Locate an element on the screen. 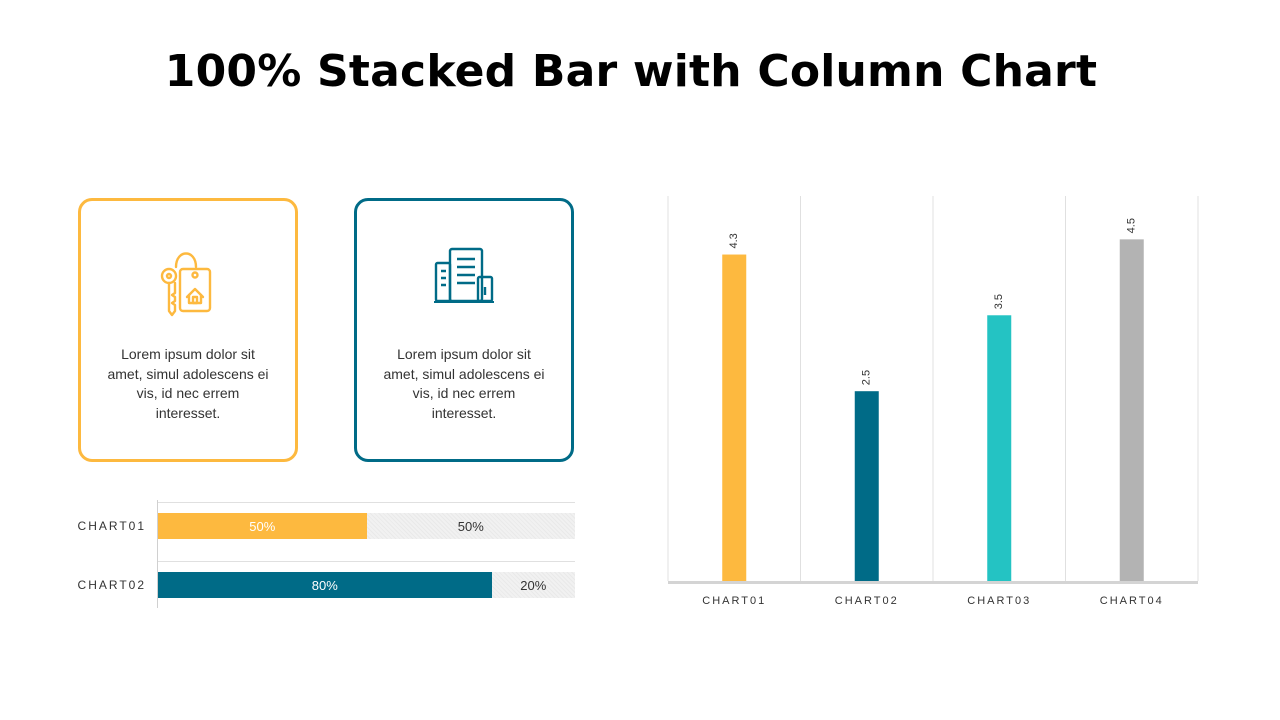 Image resolution: width=1280 pixels, height=720 pixels. stacked-bar-axis is located at coordinates (157, 554).